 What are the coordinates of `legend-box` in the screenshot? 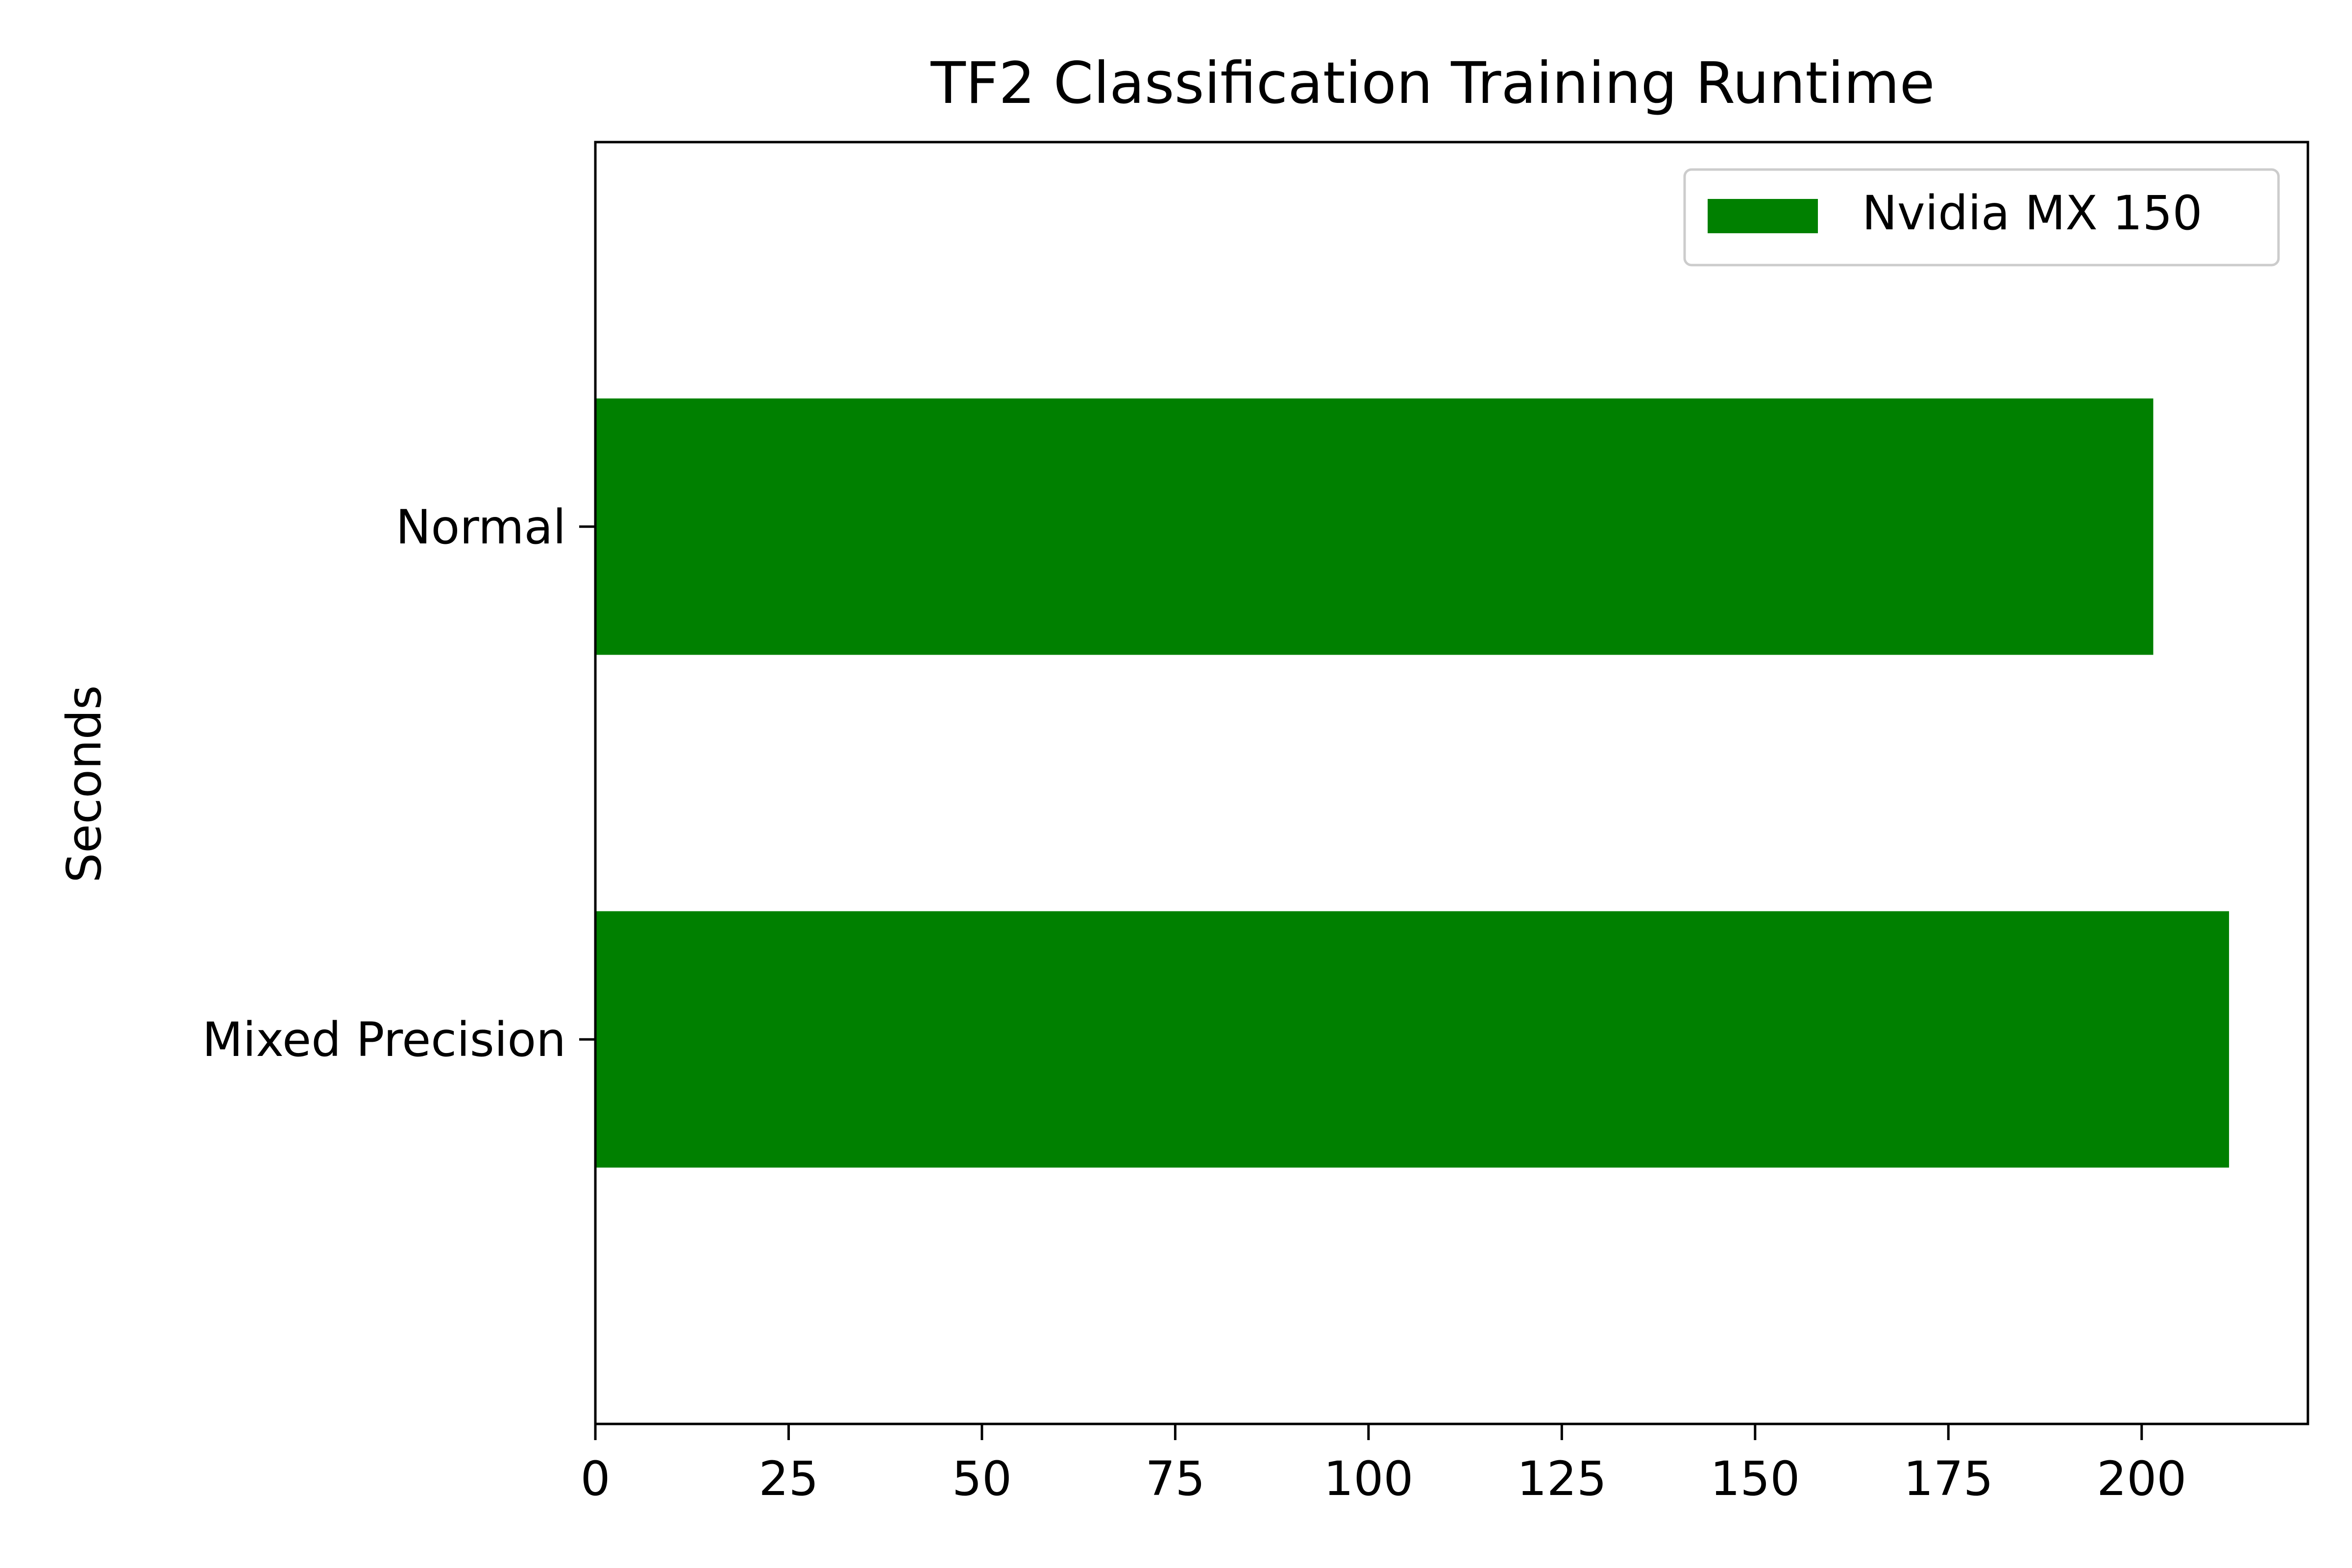 It's located at (1981, 217).